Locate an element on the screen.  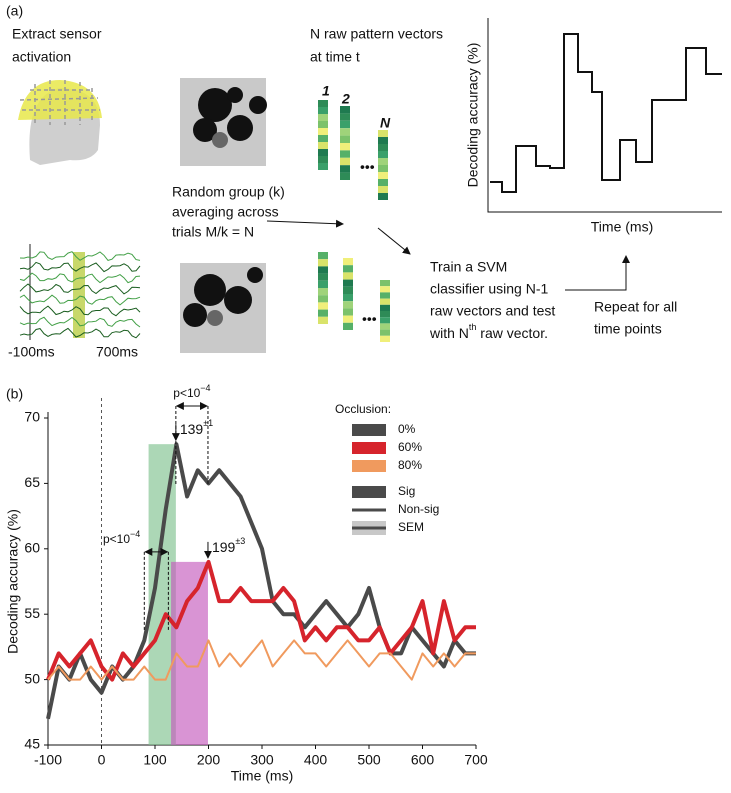
legend-label: Non-sig is located at coordinates (418, 509).